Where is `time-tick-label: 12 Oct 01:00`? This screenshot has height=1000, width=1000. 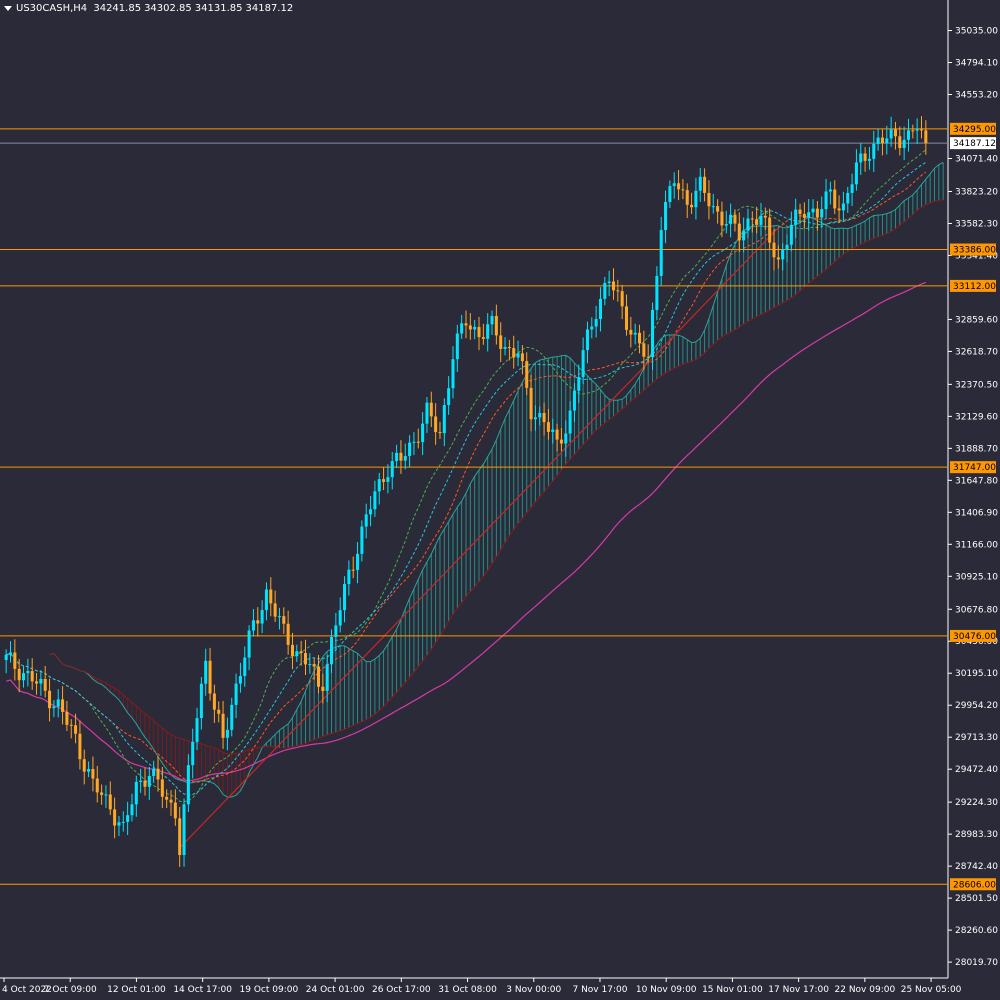 time-tick-label: 12 Oct 01:00 is located at coordinates (136, 990).